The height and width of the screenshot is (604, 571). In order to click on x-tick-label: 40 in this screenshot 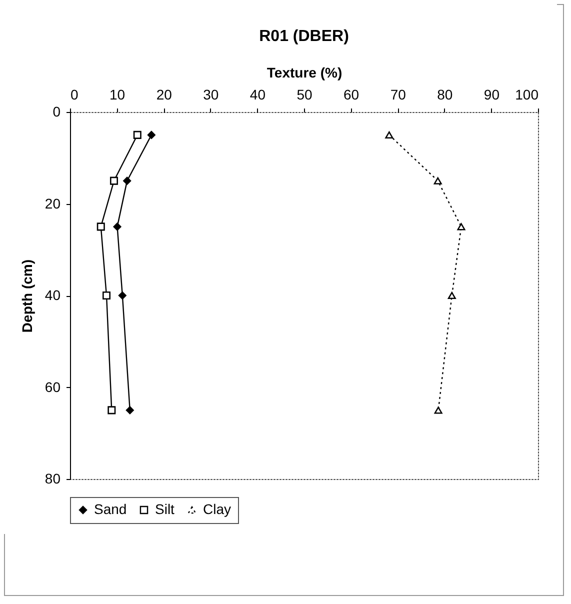, I will do `click(258, 94)`.